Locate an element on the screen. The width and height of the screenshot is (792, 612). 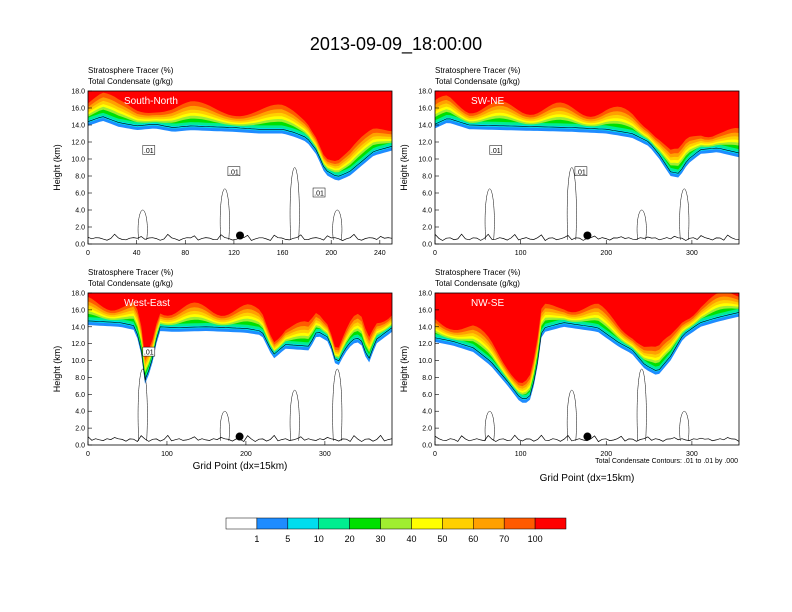
x-tick-label: 200 is located at coordinates (331, 253).